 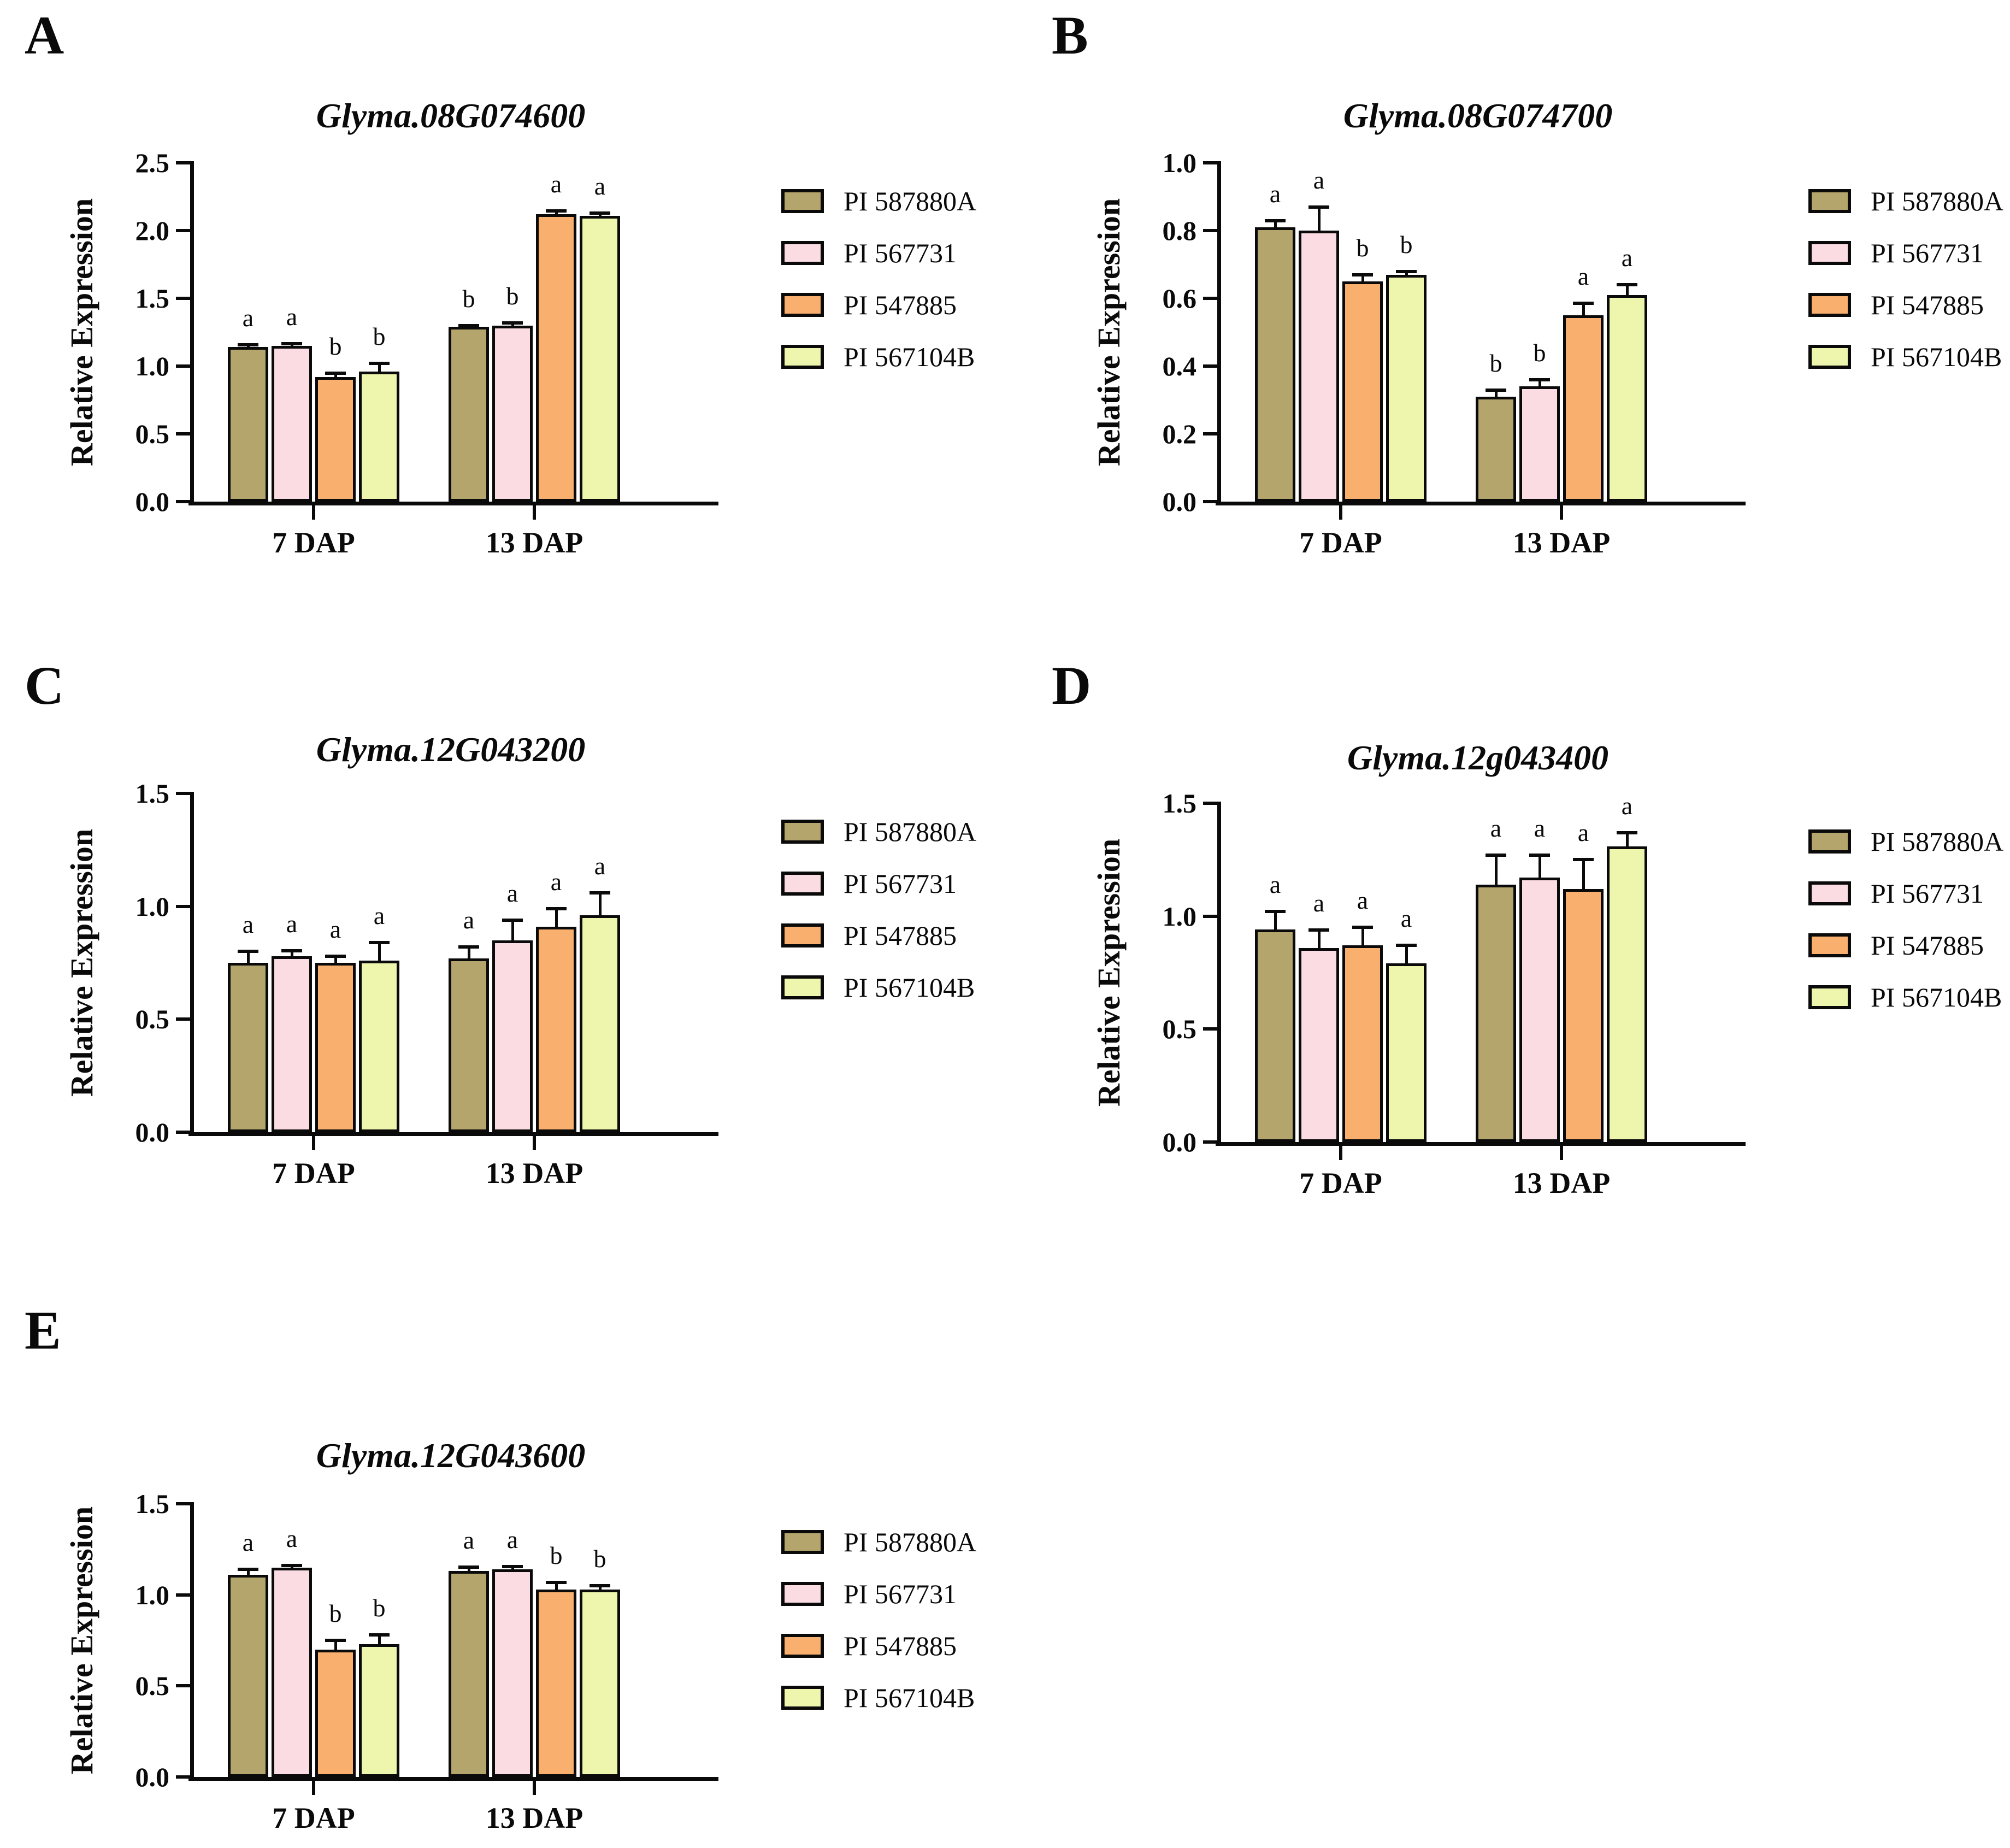 I want to click on legend-label: PI 567731, so click(x=900, y=253).